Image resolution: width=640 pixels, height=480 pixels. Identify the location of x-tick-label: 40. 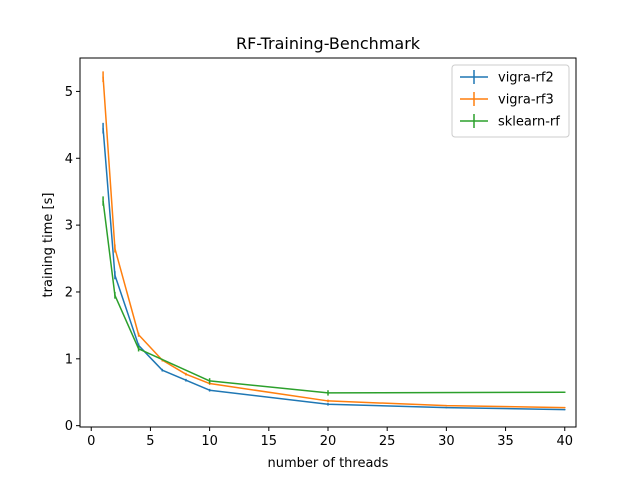
(564, 441).